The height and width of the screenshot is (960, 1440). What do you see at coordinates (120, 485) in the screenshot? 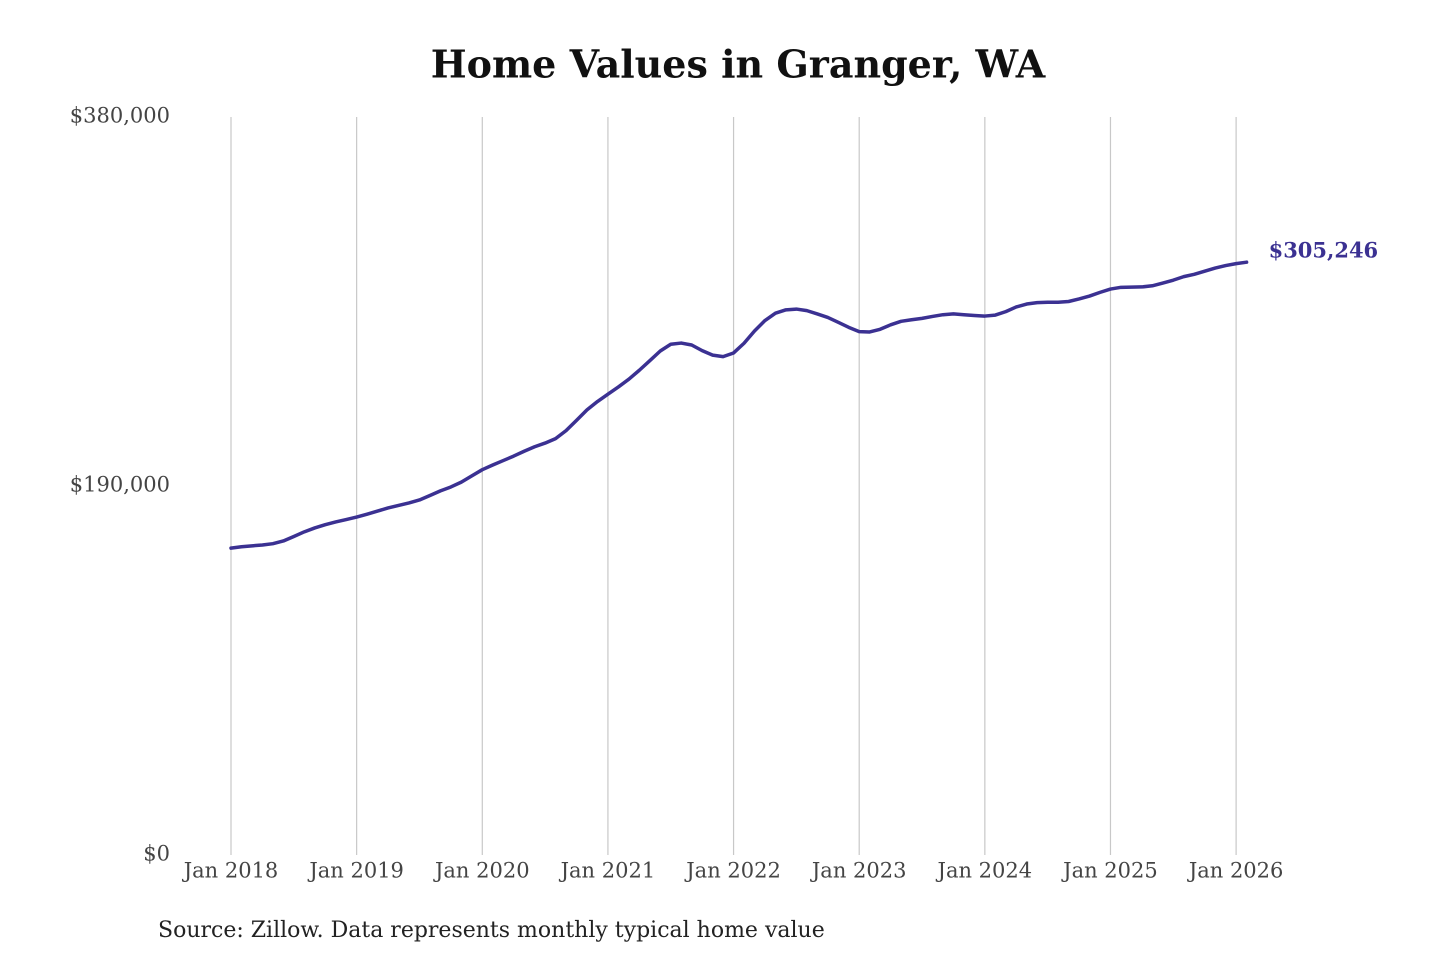
I see `y-tick-label: $190,000` at bounding box center [120, 485].